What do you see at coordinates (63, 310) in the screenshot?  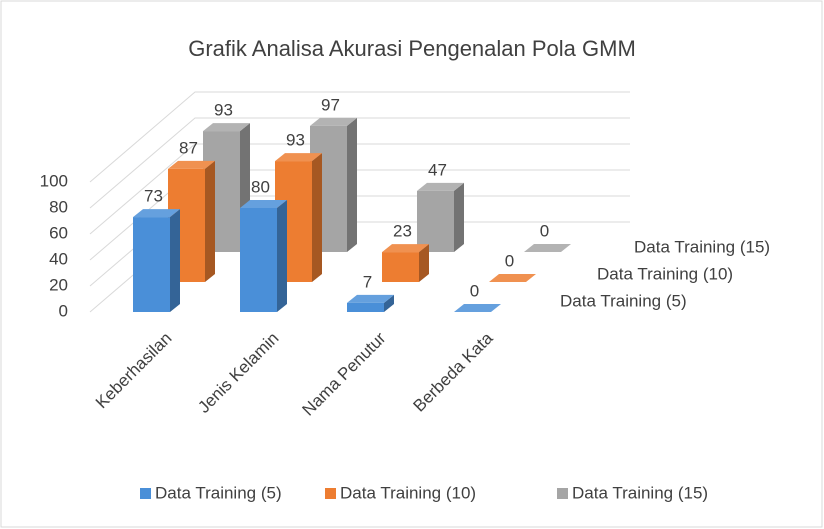 I see `y-tick-label: 0` at bounding box center [63, 310].